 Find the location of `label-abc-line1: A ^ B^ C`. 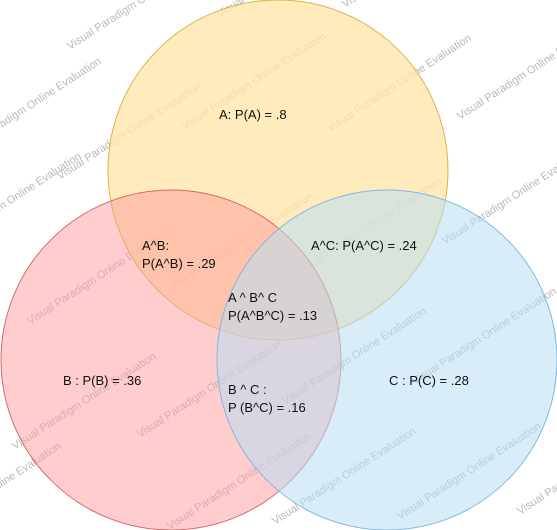

label-abc-line1: A ^ B^ C is located at coordinates (252, 297).